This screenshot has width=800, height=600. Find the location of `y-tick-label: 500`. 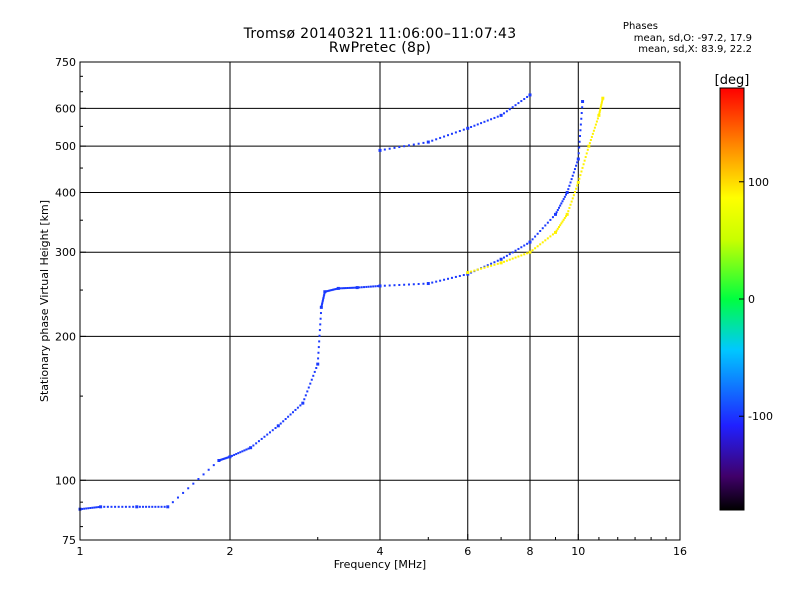

y-tick-label: 500 is located at coordinates (65, 146).